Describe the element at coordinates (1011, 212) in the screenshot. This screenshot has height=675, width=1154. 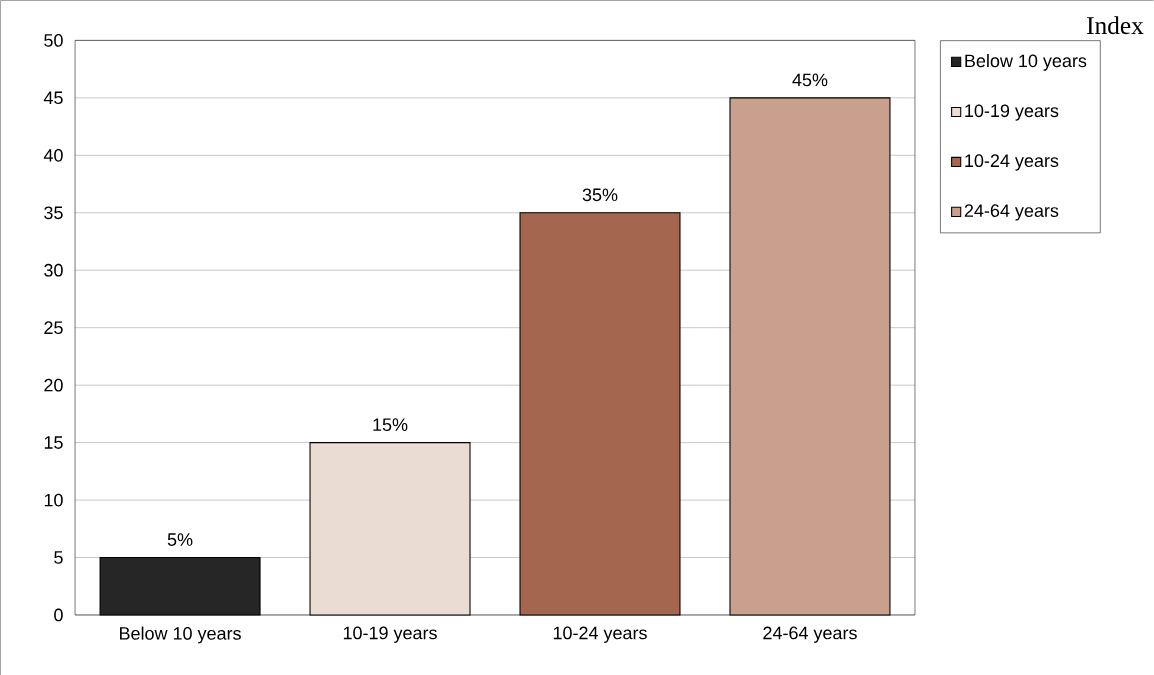
I see `legend-label: 24-64 years` at that location.